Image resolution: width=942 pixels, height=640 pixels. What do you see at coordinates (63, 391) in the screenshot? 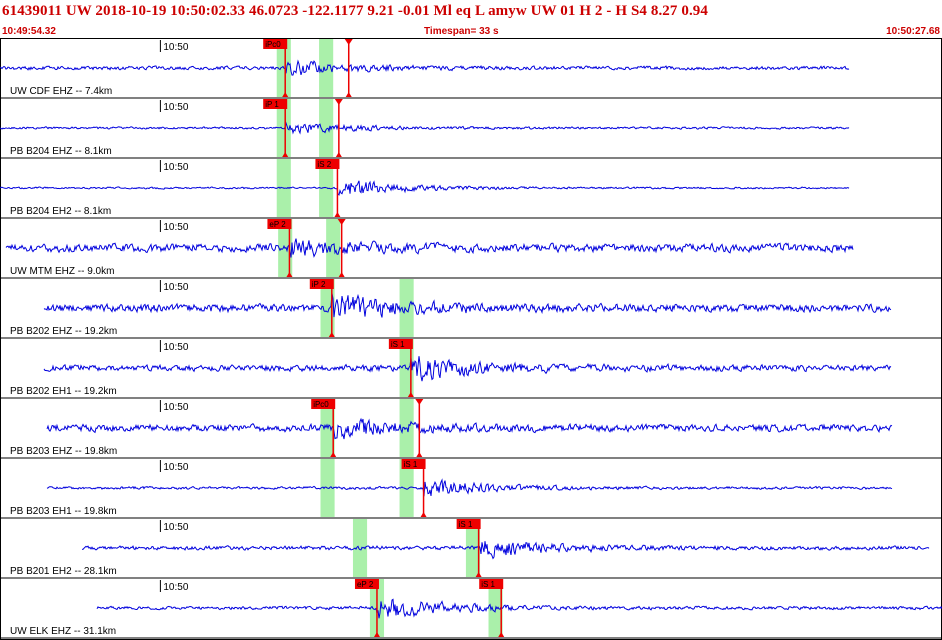
I see `channel-label: PB B202 EH1 -- 19.2km` at bounding box center [63, 391].